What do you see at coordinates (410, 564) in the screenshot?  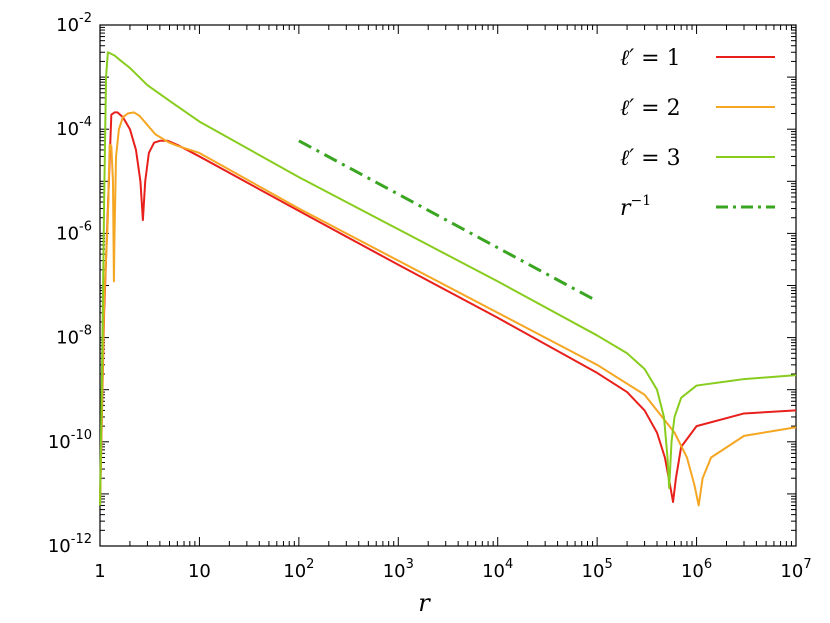 I see `x-tick-label-exponent: 3` at bounding box center [410, 564].